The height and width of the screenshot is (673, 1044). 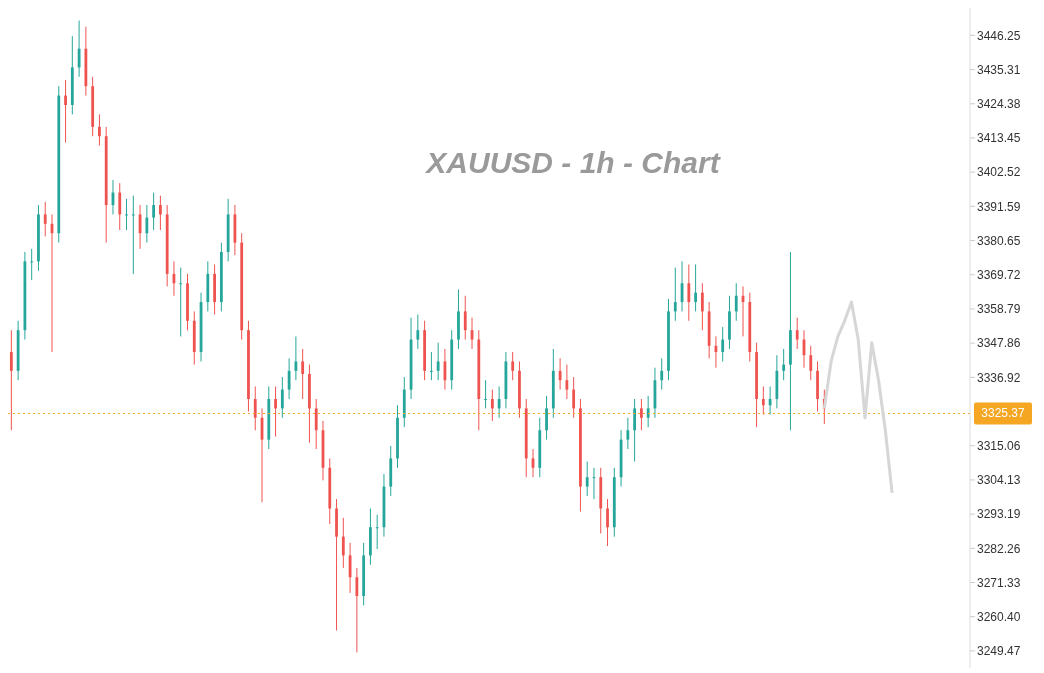 I want to click on text: XAUUSD - 1h - Chart, so click(x=573, y=163).